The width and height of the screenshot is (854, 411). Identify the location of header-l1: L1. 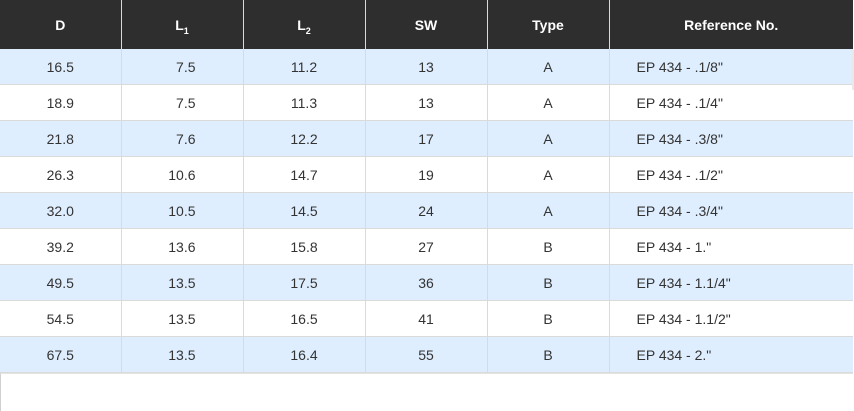
(182, 24).